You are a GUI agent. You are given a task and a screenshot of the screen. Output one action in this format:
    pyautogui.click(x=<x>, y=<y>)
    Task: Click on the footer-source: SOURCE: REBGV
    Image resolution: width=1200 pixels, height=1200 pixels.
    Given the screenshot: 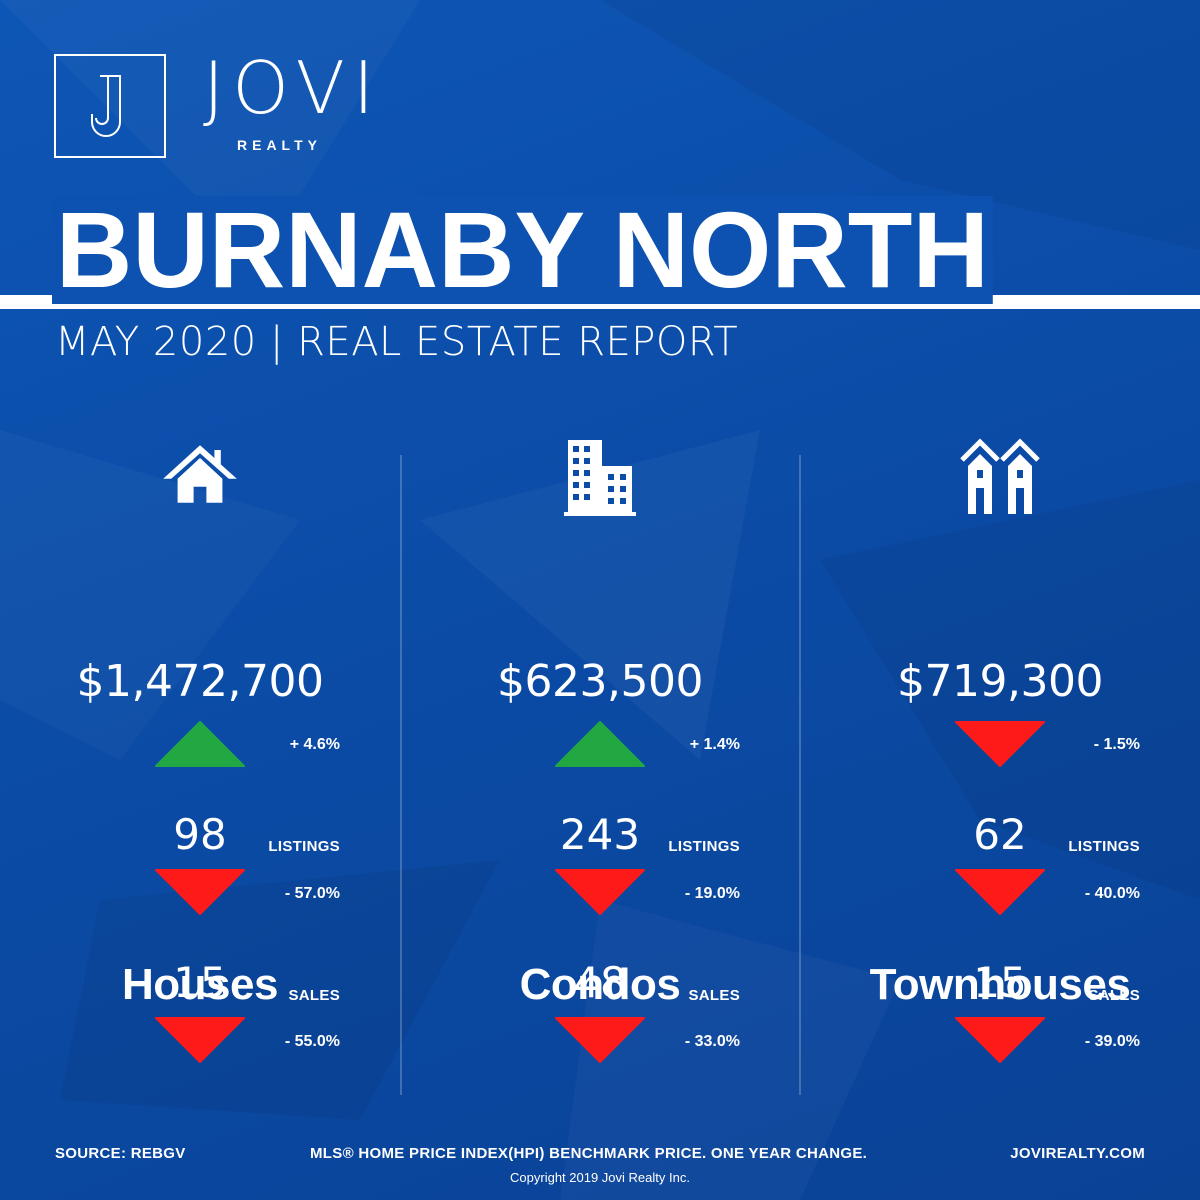 What is the action you would take?
    pyautogui.click(x=120, y=1153)
    